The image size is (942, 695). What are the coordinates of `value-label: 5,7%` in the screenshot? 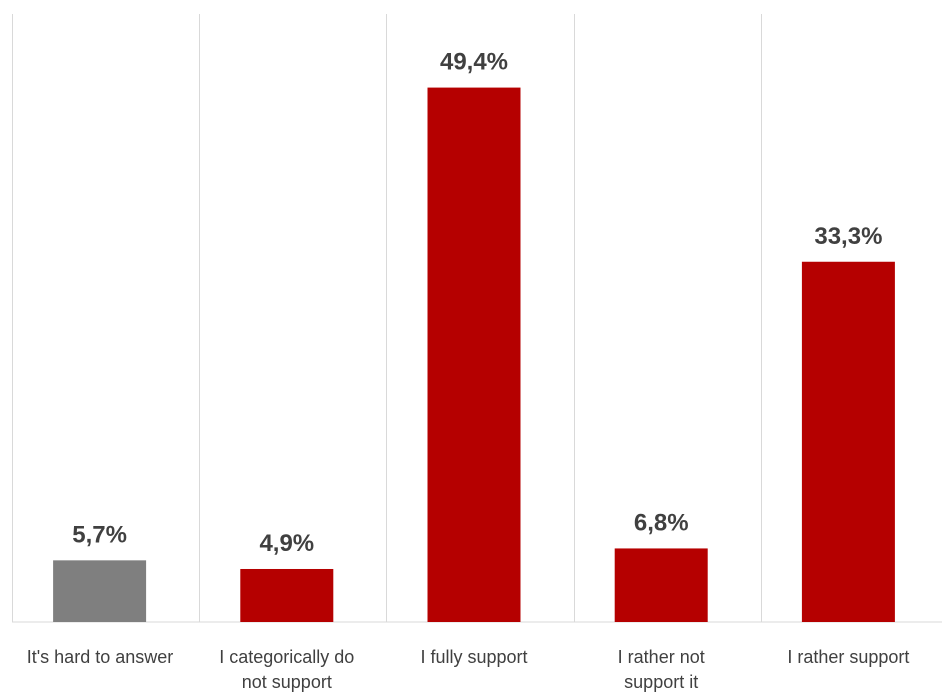 It's located at (99, 534).